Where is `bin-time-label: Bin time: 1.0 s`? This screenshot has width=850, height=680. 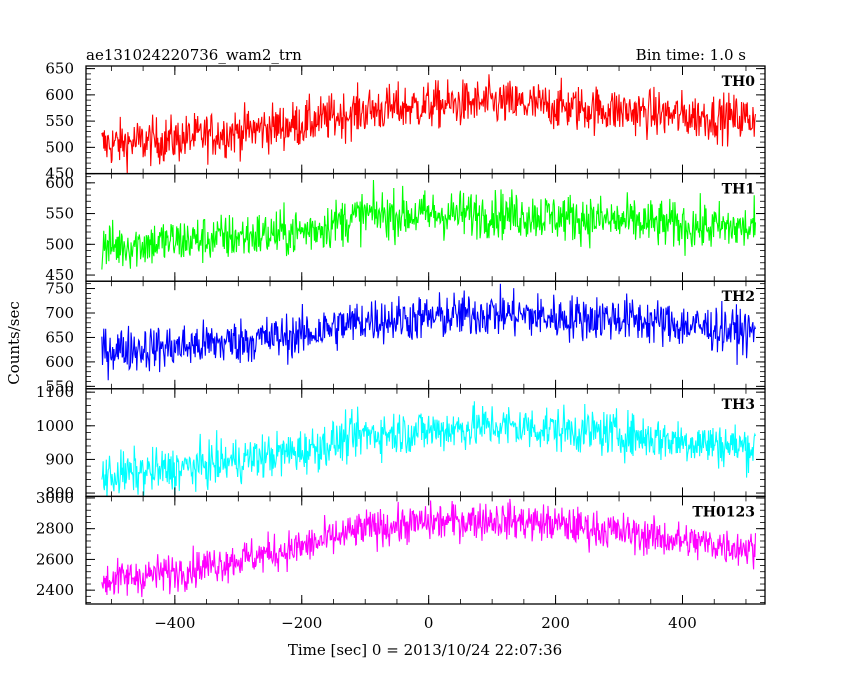
bin-time-label: Bin time: 1.0 s is located at coordinates (691, 55).